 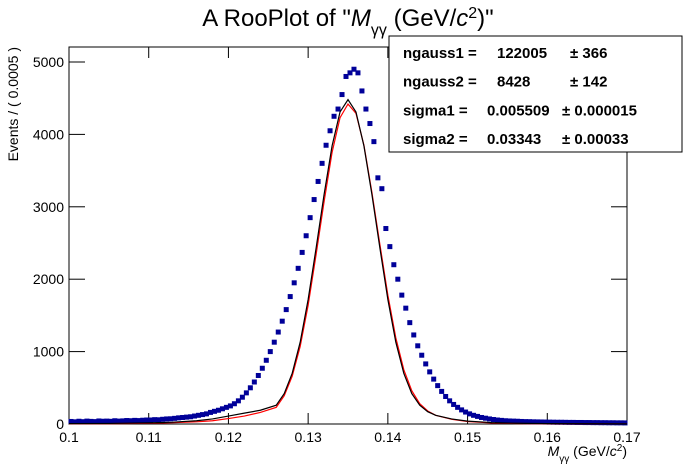 I want to click on y-axis-label: Events / ( 0.0005 ), so click(x=13, y=104).